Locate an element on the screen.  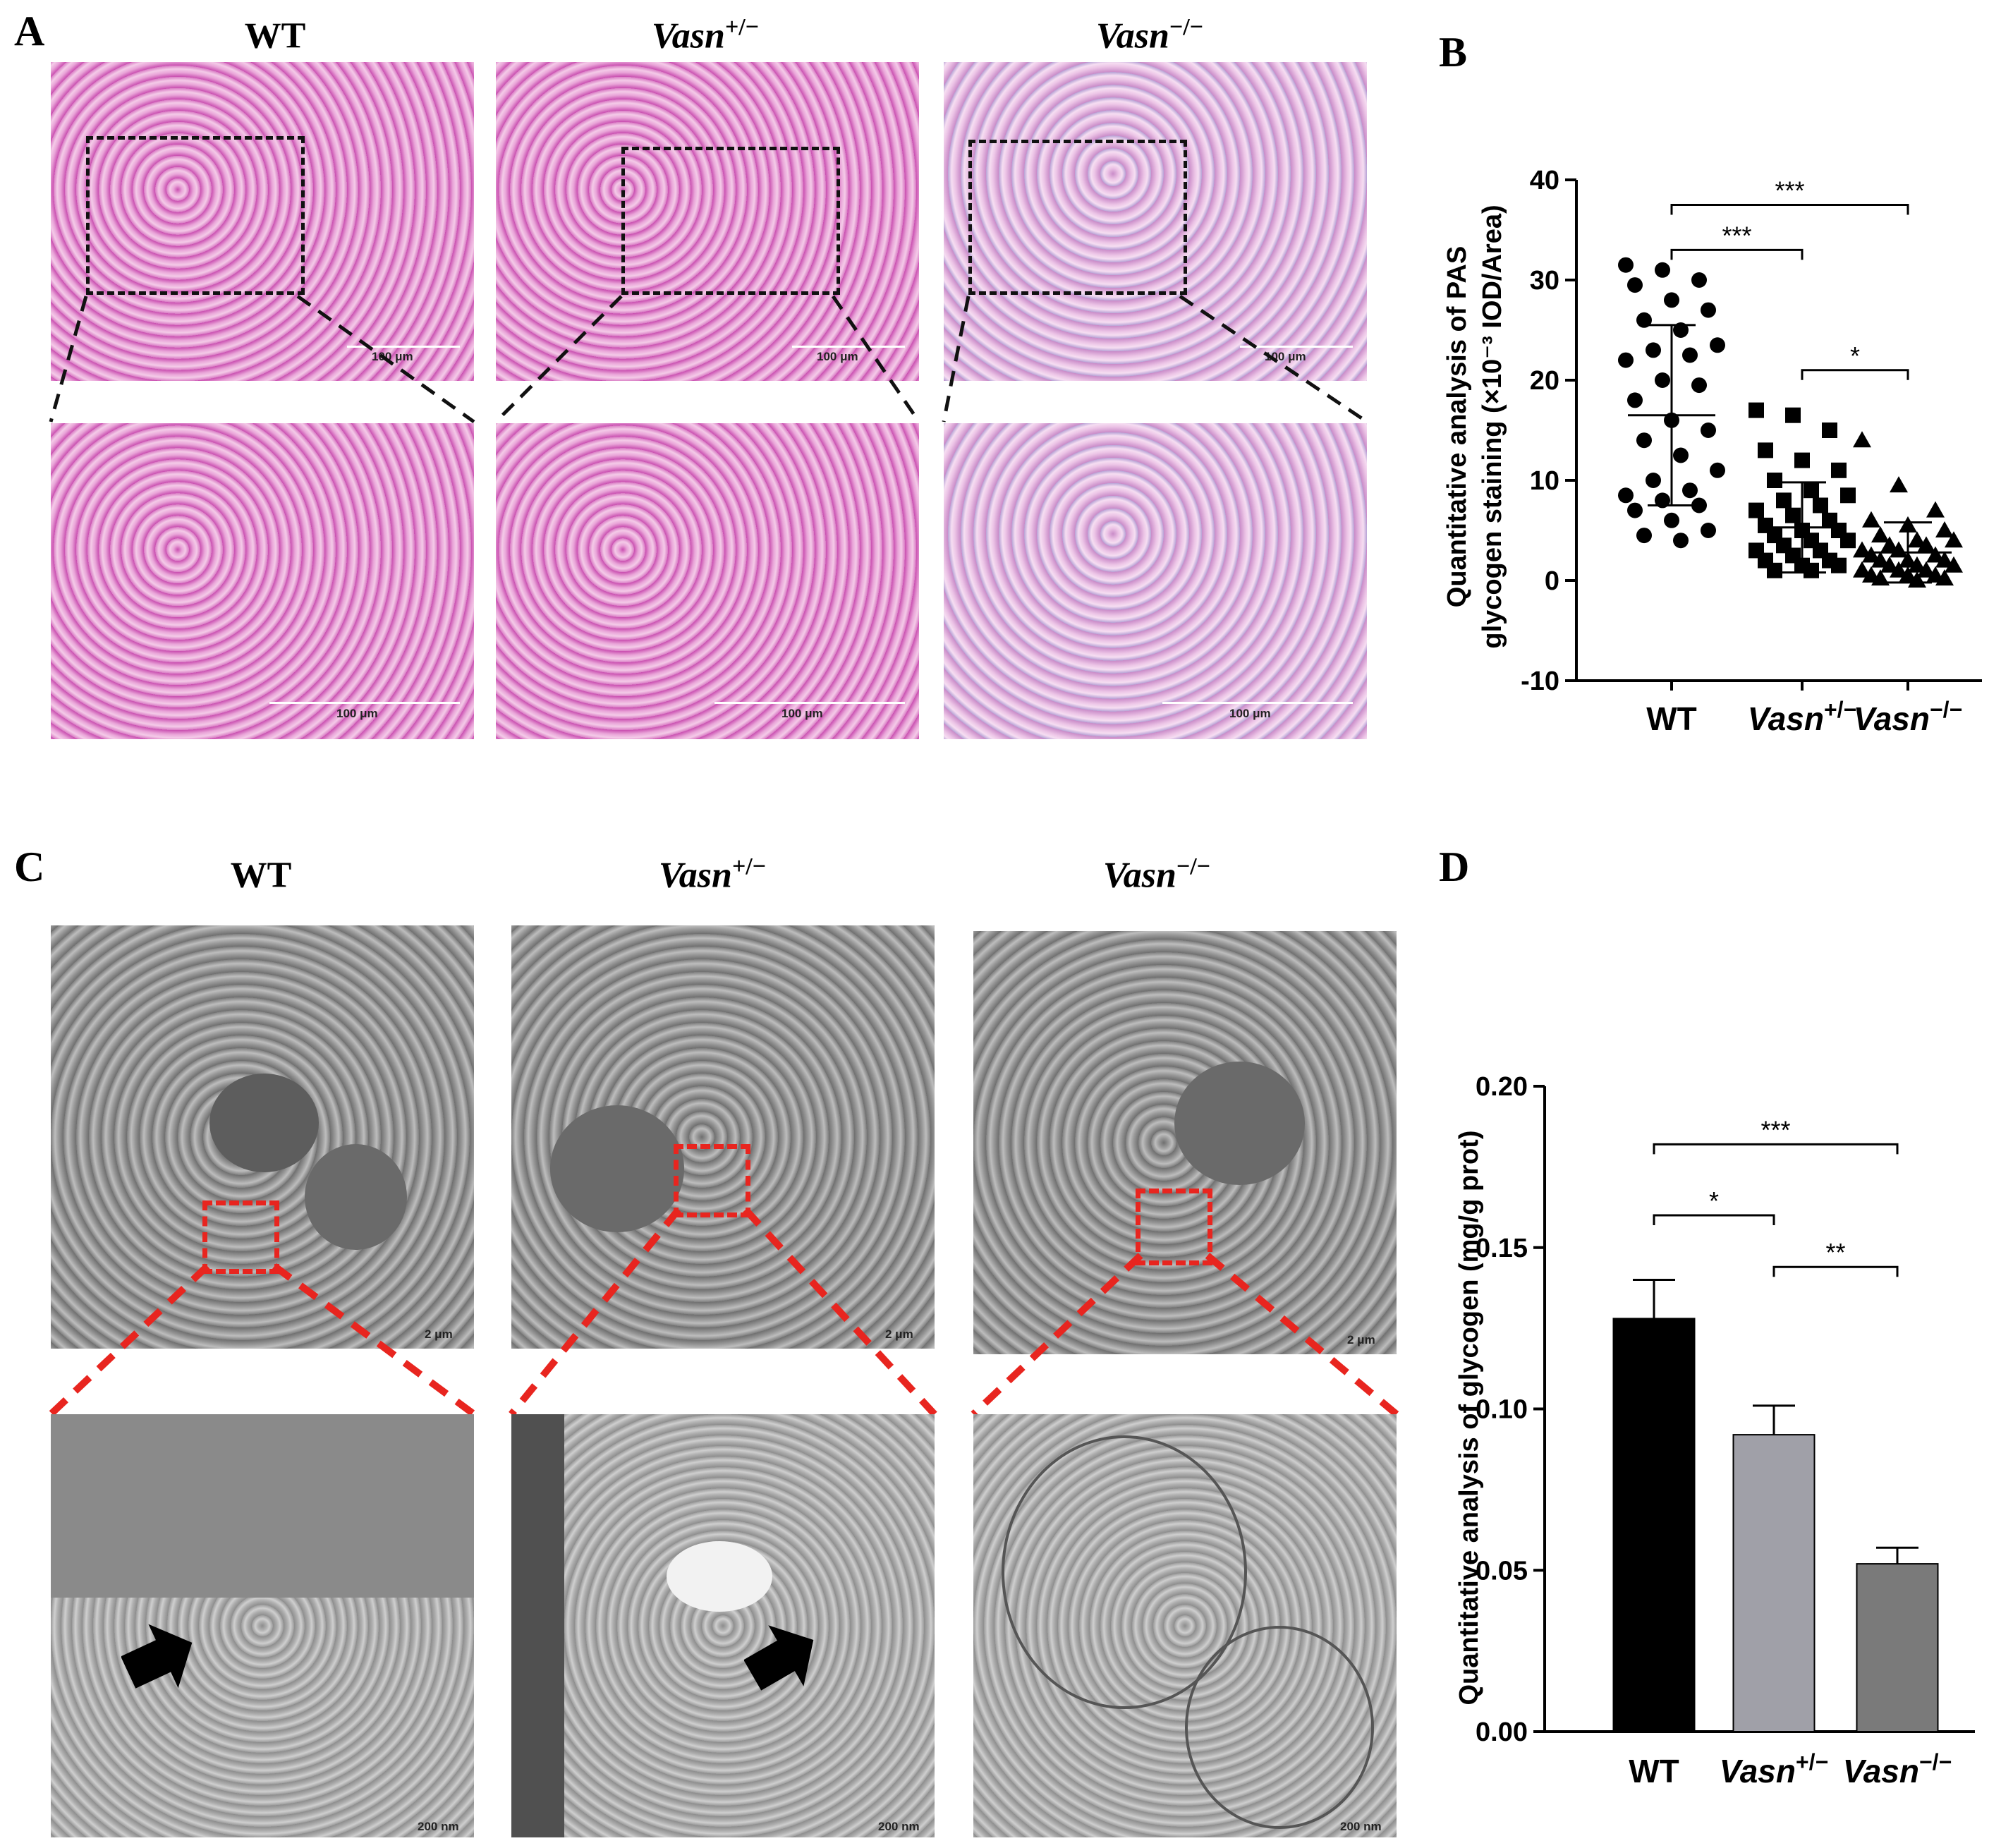
x-tick-label: Vasn+/− is located at coordinates (1802, 715).